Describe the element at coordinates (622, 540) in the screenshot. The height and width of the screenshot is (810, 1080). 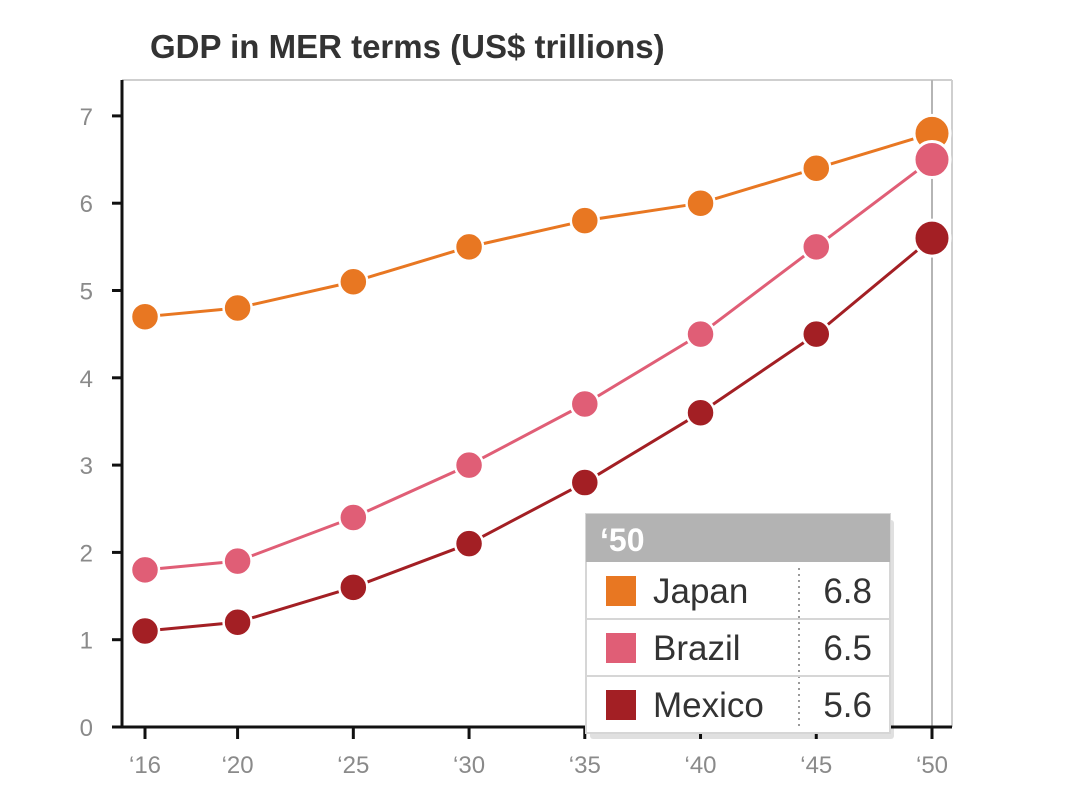
I see `tooltip-header: ‘50` at that location.